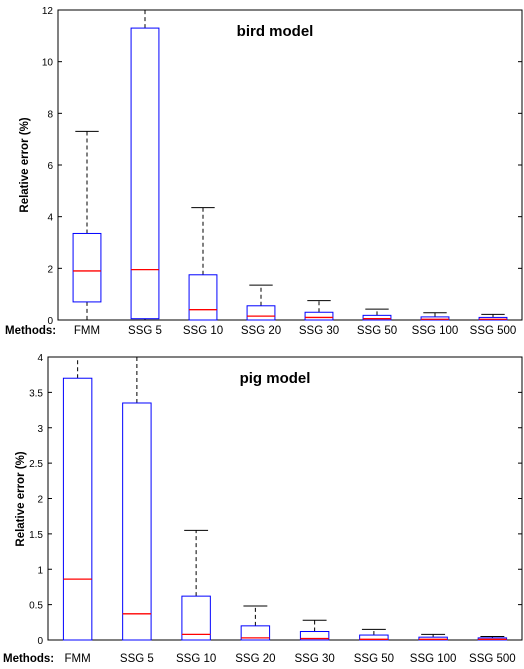  What do you see at coordinates (40, 570) in the screenshot?
I see `y-tick-label: 1` at bounding box center [40, 570].